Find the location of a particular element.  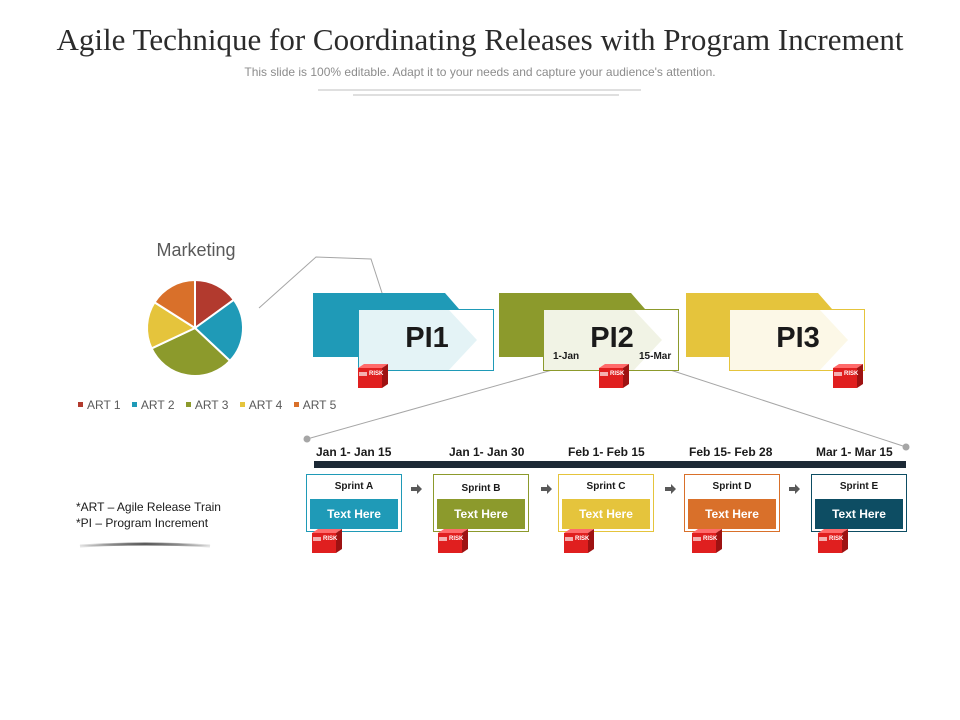

legend-label: ART 5 is located at coordinates (319, 404).